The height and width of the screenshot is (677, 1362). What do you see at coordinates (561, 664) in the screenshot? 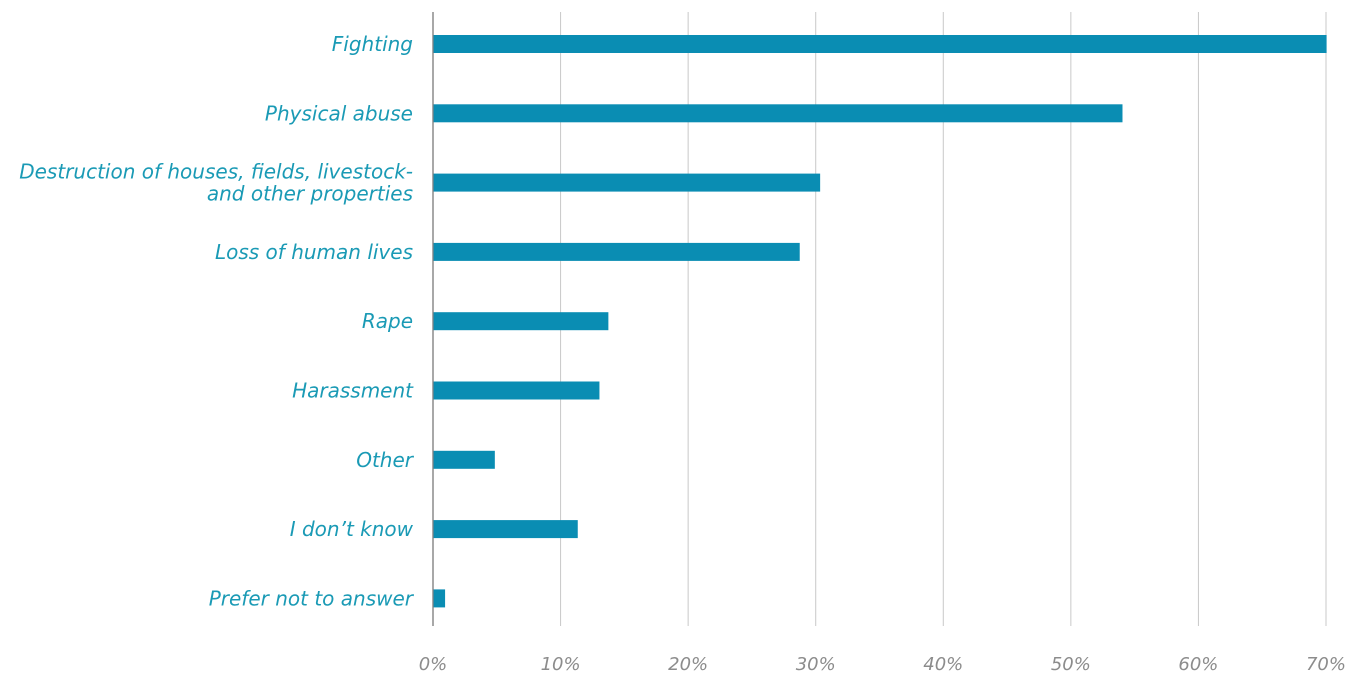
I see `x-tick-label: 10%` at bounding box center [561, 664].